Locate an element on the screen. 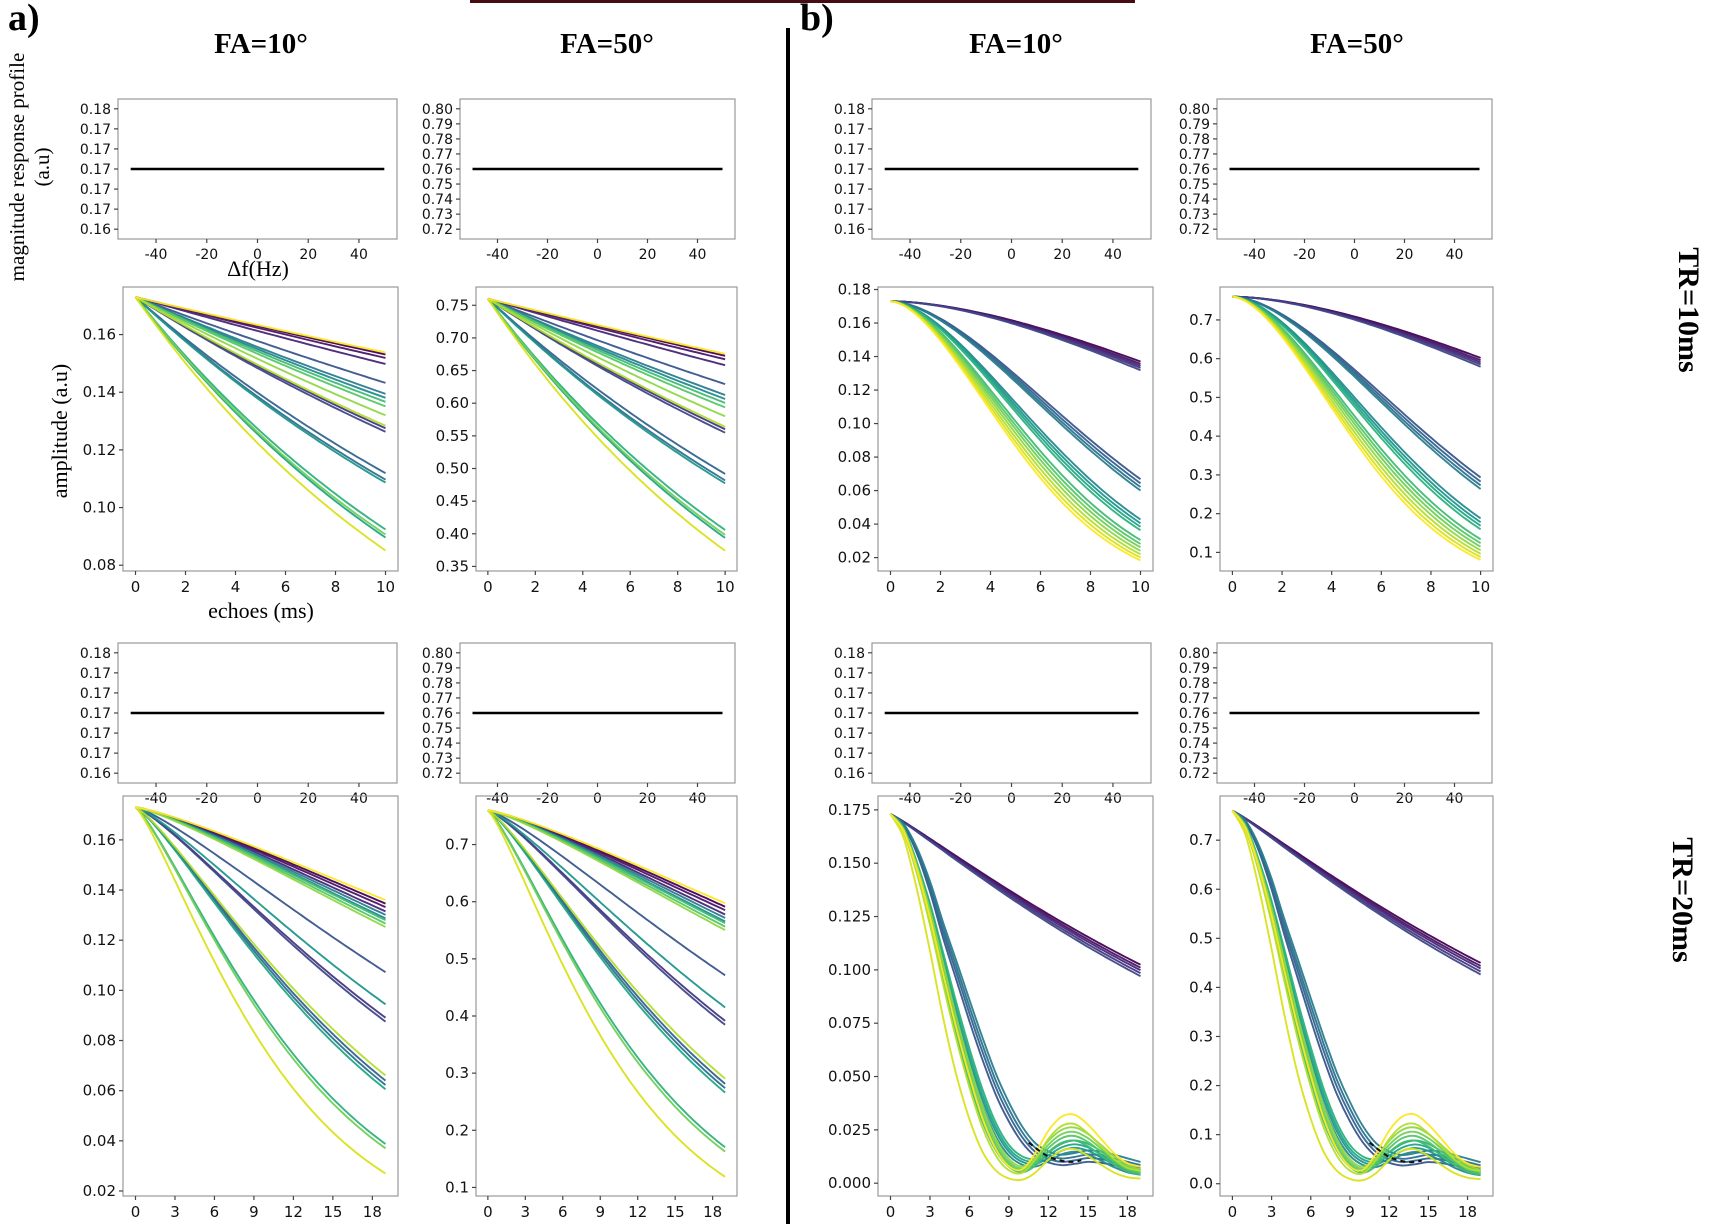 The image size is (1714, 1224). svg-text: 0.74 is located at coordinates (1194, 200).